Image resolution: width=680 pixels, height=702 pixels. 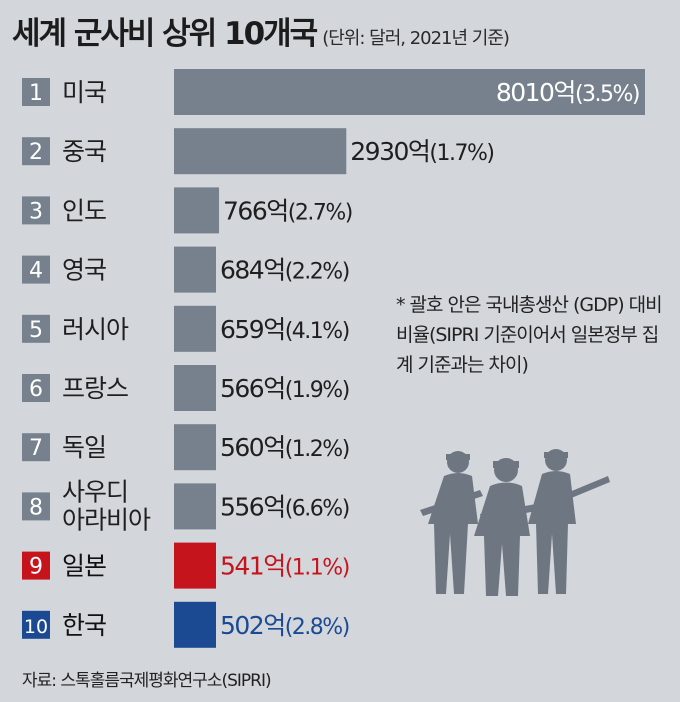 I want to click on value-label: 766억(2.7%), so click(x=287, y=210).